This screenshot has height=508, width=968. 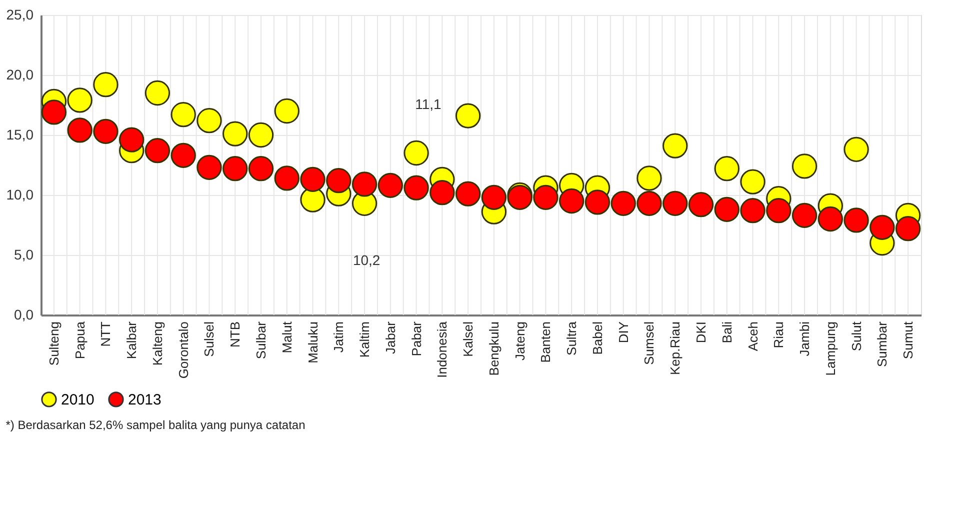 What do you see at coordinates (623, 332) in the screenshot?
I see `x-tick-label: DIY` at bounding box center [623, 332].